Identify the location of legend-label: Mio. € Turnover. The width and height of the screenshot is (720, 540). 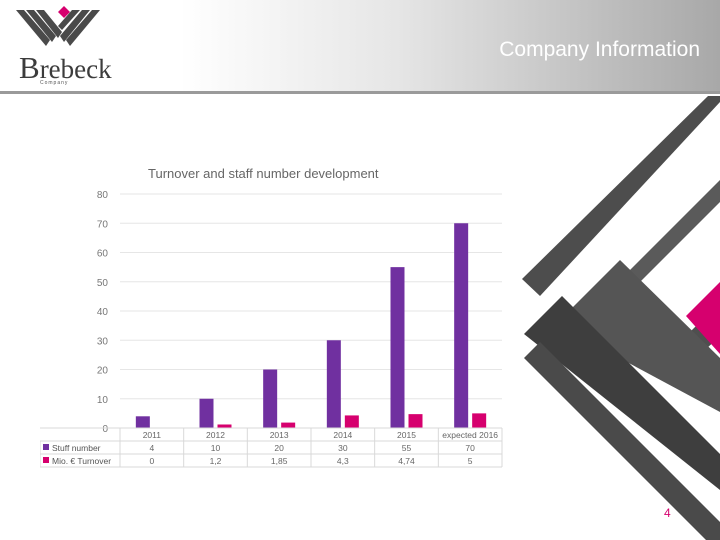
(81, 461).